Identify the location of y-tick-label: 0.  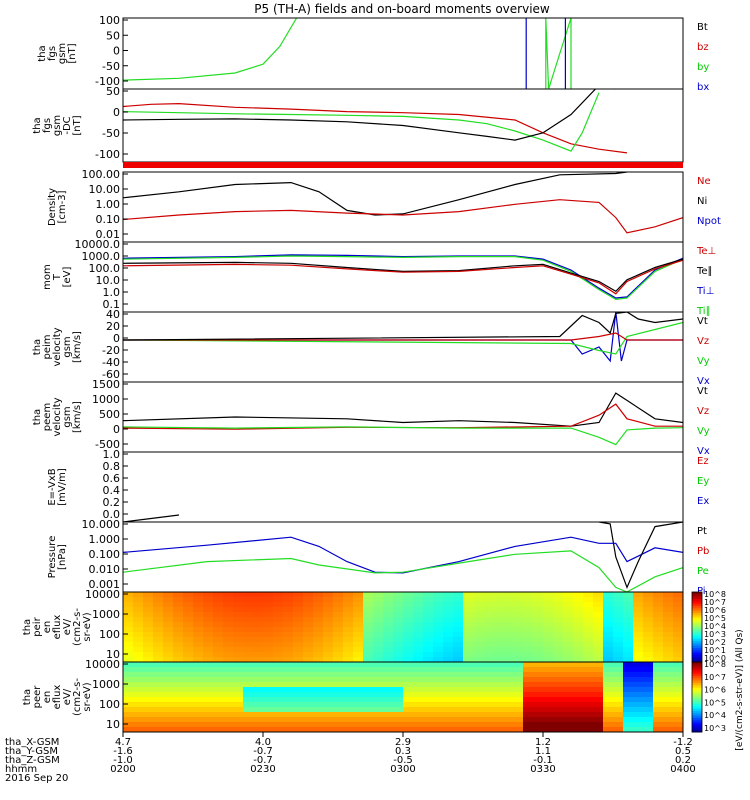
(116, 51).